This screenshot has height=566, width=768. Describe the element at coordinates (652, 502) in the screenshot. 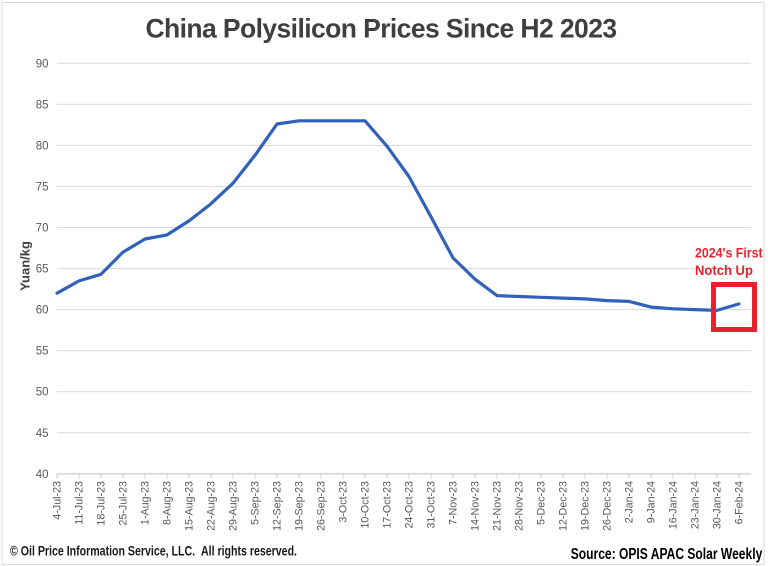

I see `svg-text: 9-Jan-24` at that location.